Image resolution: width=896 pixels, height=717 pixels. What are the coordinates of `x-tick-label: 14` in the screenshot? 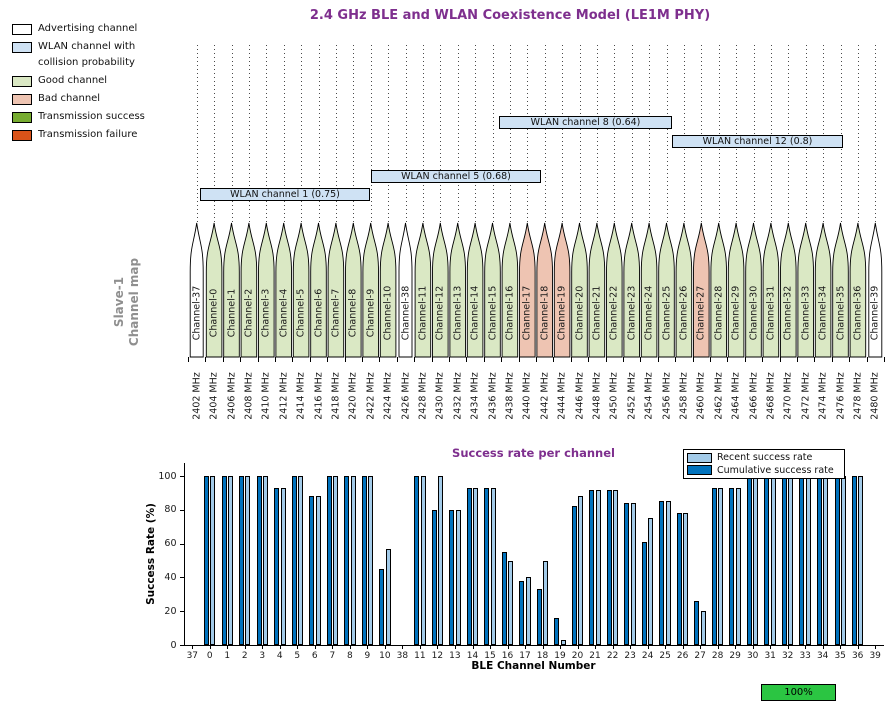 It's located at (472, 656).